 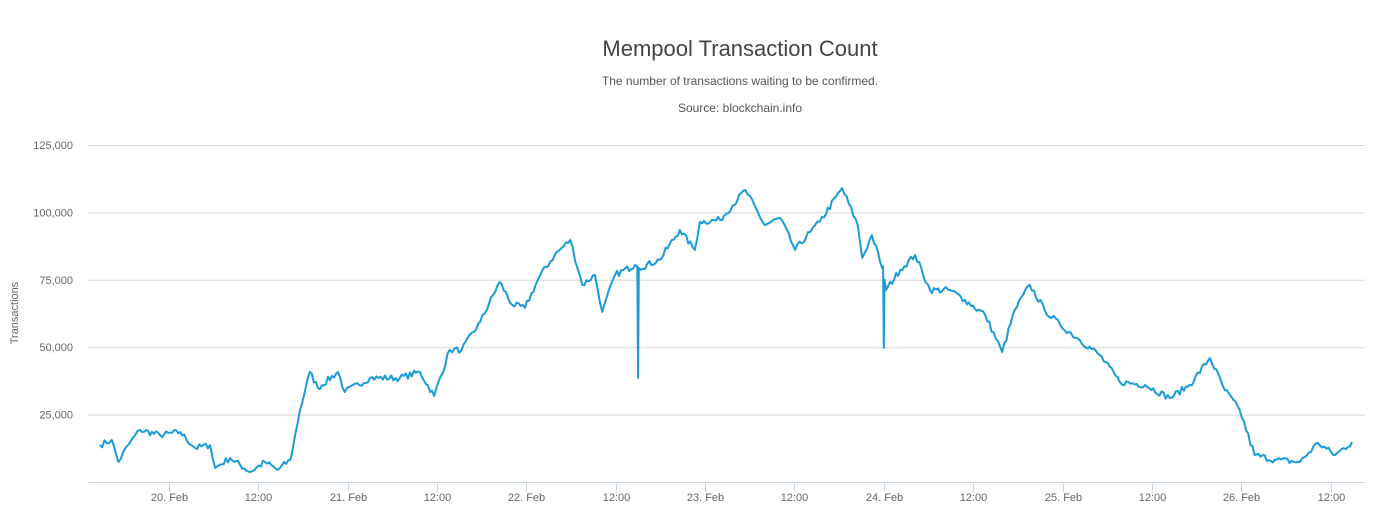 What do you see at coordinates (15, 312) in the screenshot?
I see `y-axis-label: Transactions` at bounding box center [15, 312].